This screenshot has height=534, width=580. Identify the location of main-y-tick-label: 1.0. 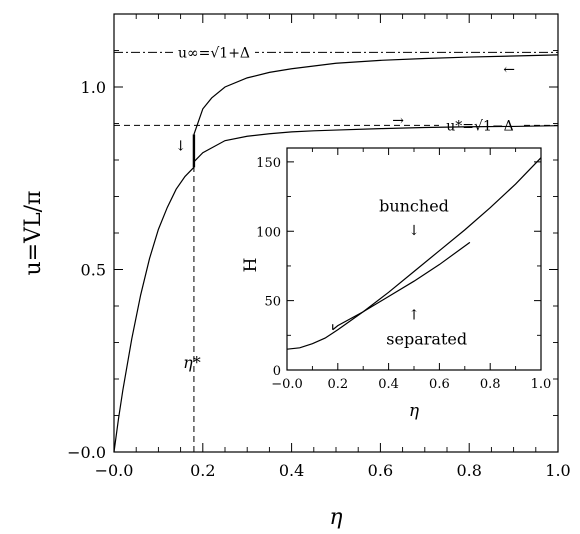
(93, 87).